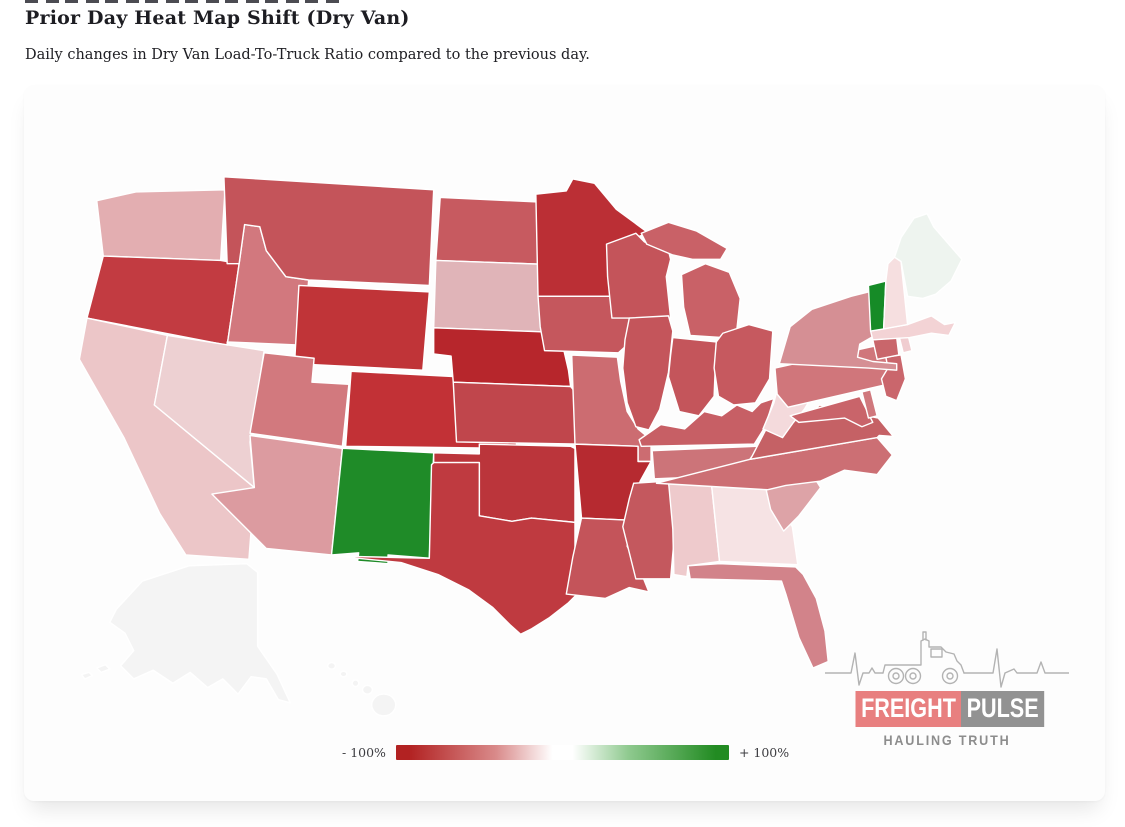 The width and height of the screenshot is (1125, 827). I want to click on state-UT: Utah, so click(299, 399).